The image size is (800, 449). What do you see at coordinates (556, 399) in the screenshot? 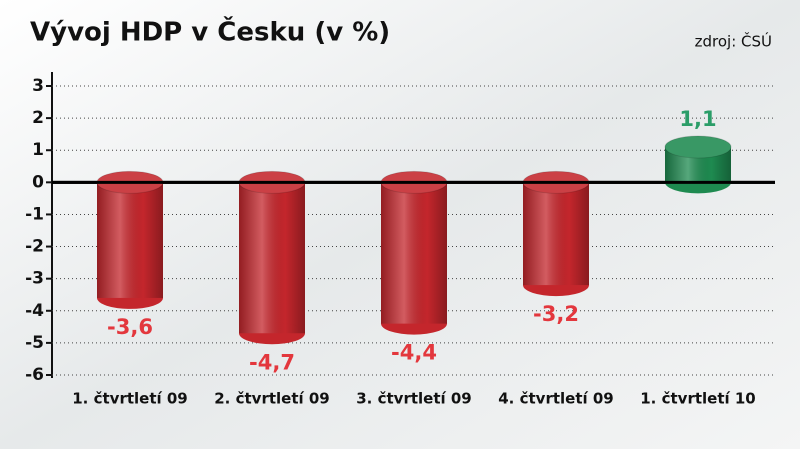
I see `x-tick-label: 4. čtvrtletí 09` at bounding box center [556, 399].